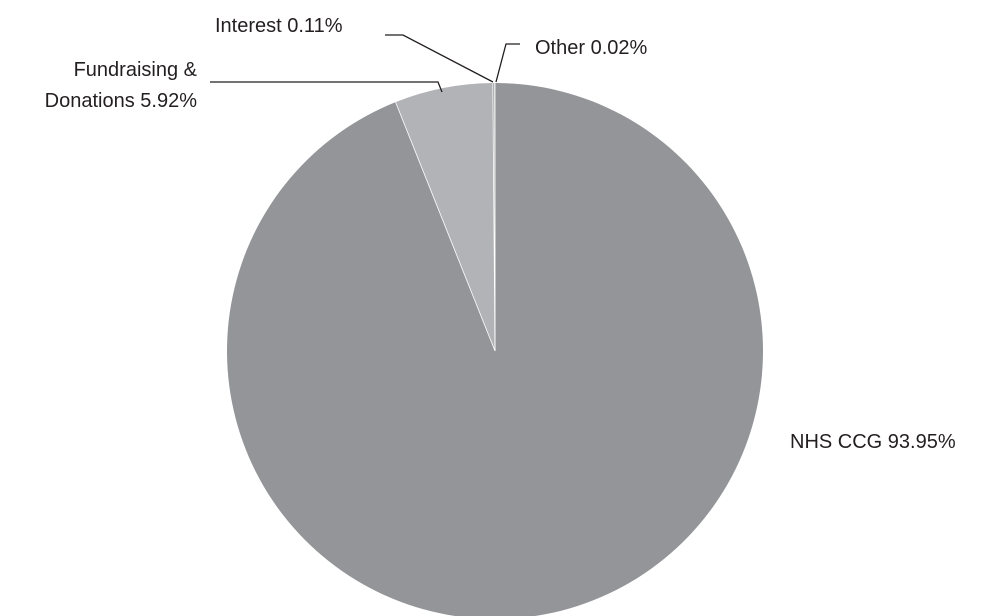  I want to click on leader-line-interest, so click(439, 58).